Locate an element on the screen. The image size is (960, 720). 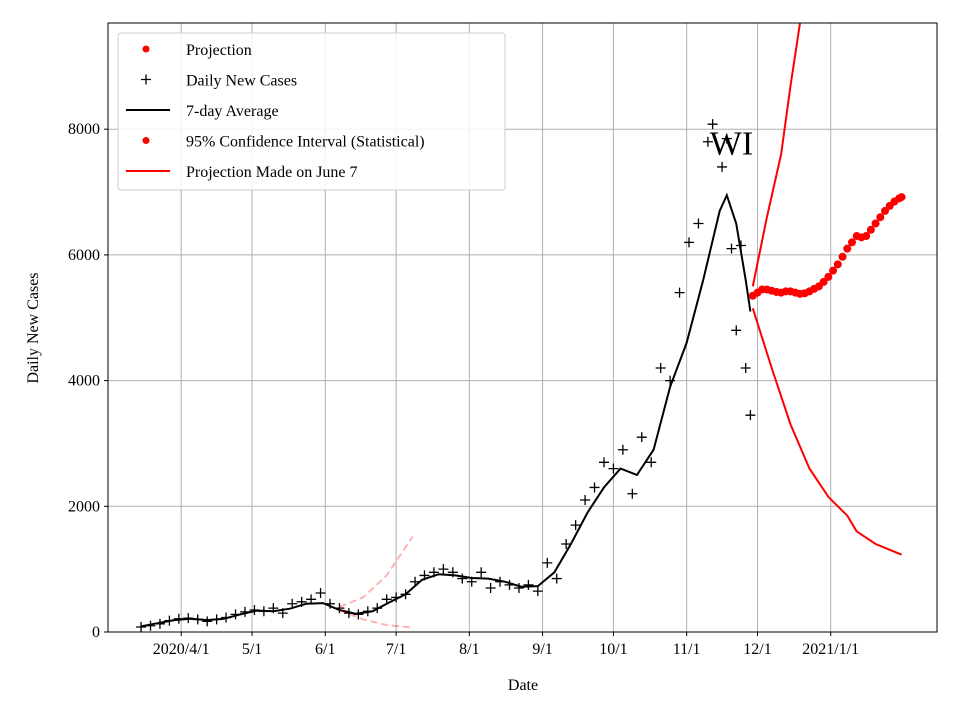
y-tick-label: 6000 is located at coordinates (84, 255).